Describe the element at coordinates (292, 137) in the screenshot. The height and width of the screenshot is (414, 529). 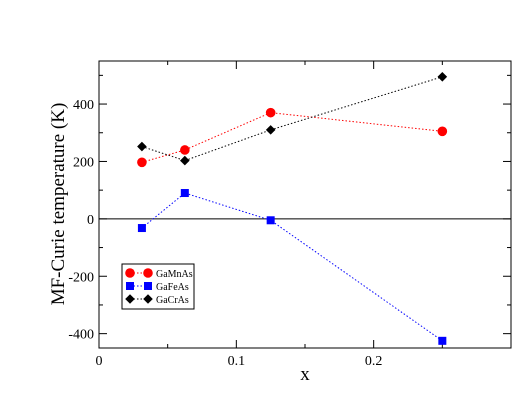
I see `series-line-gamnas` at that location.